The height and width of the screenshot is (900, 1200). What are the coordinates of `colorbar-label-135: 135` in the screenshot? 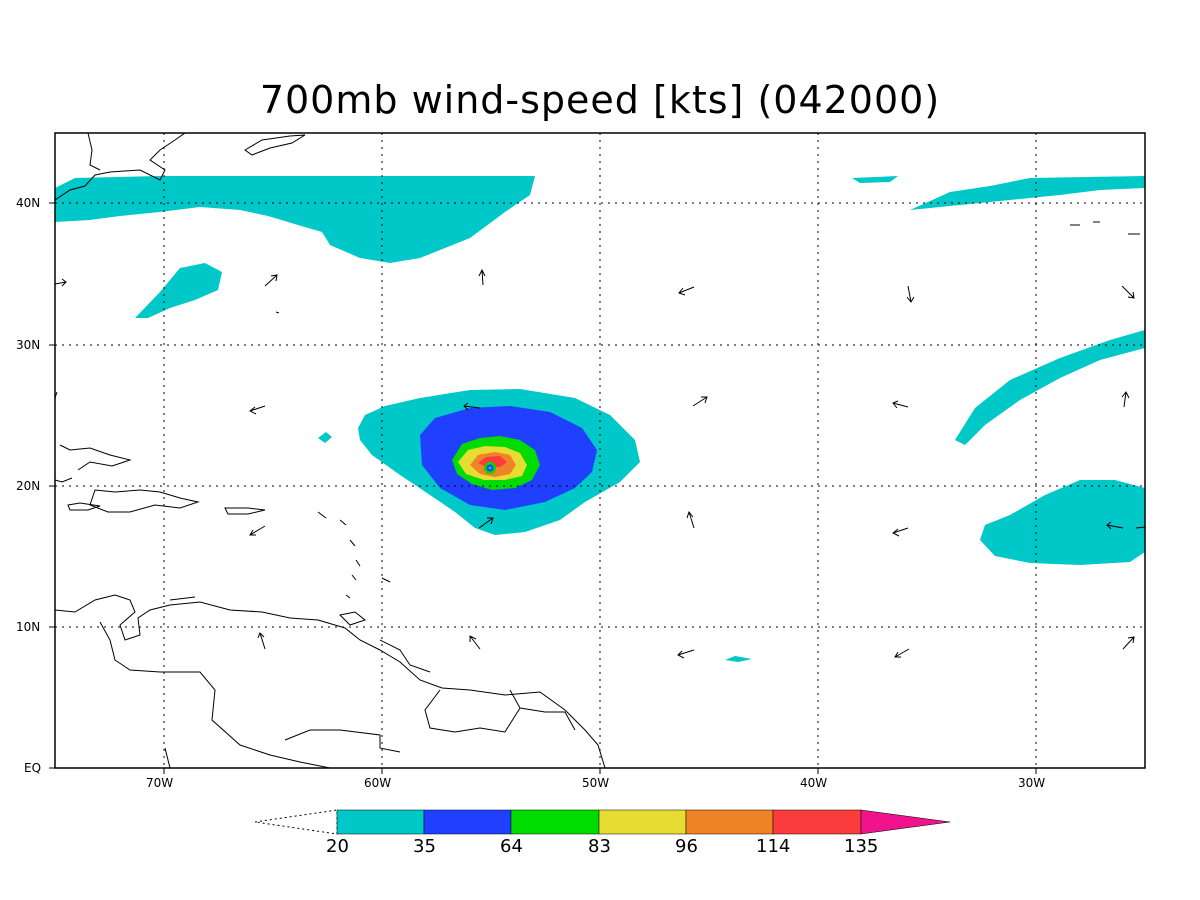 It's located at (861, 846).